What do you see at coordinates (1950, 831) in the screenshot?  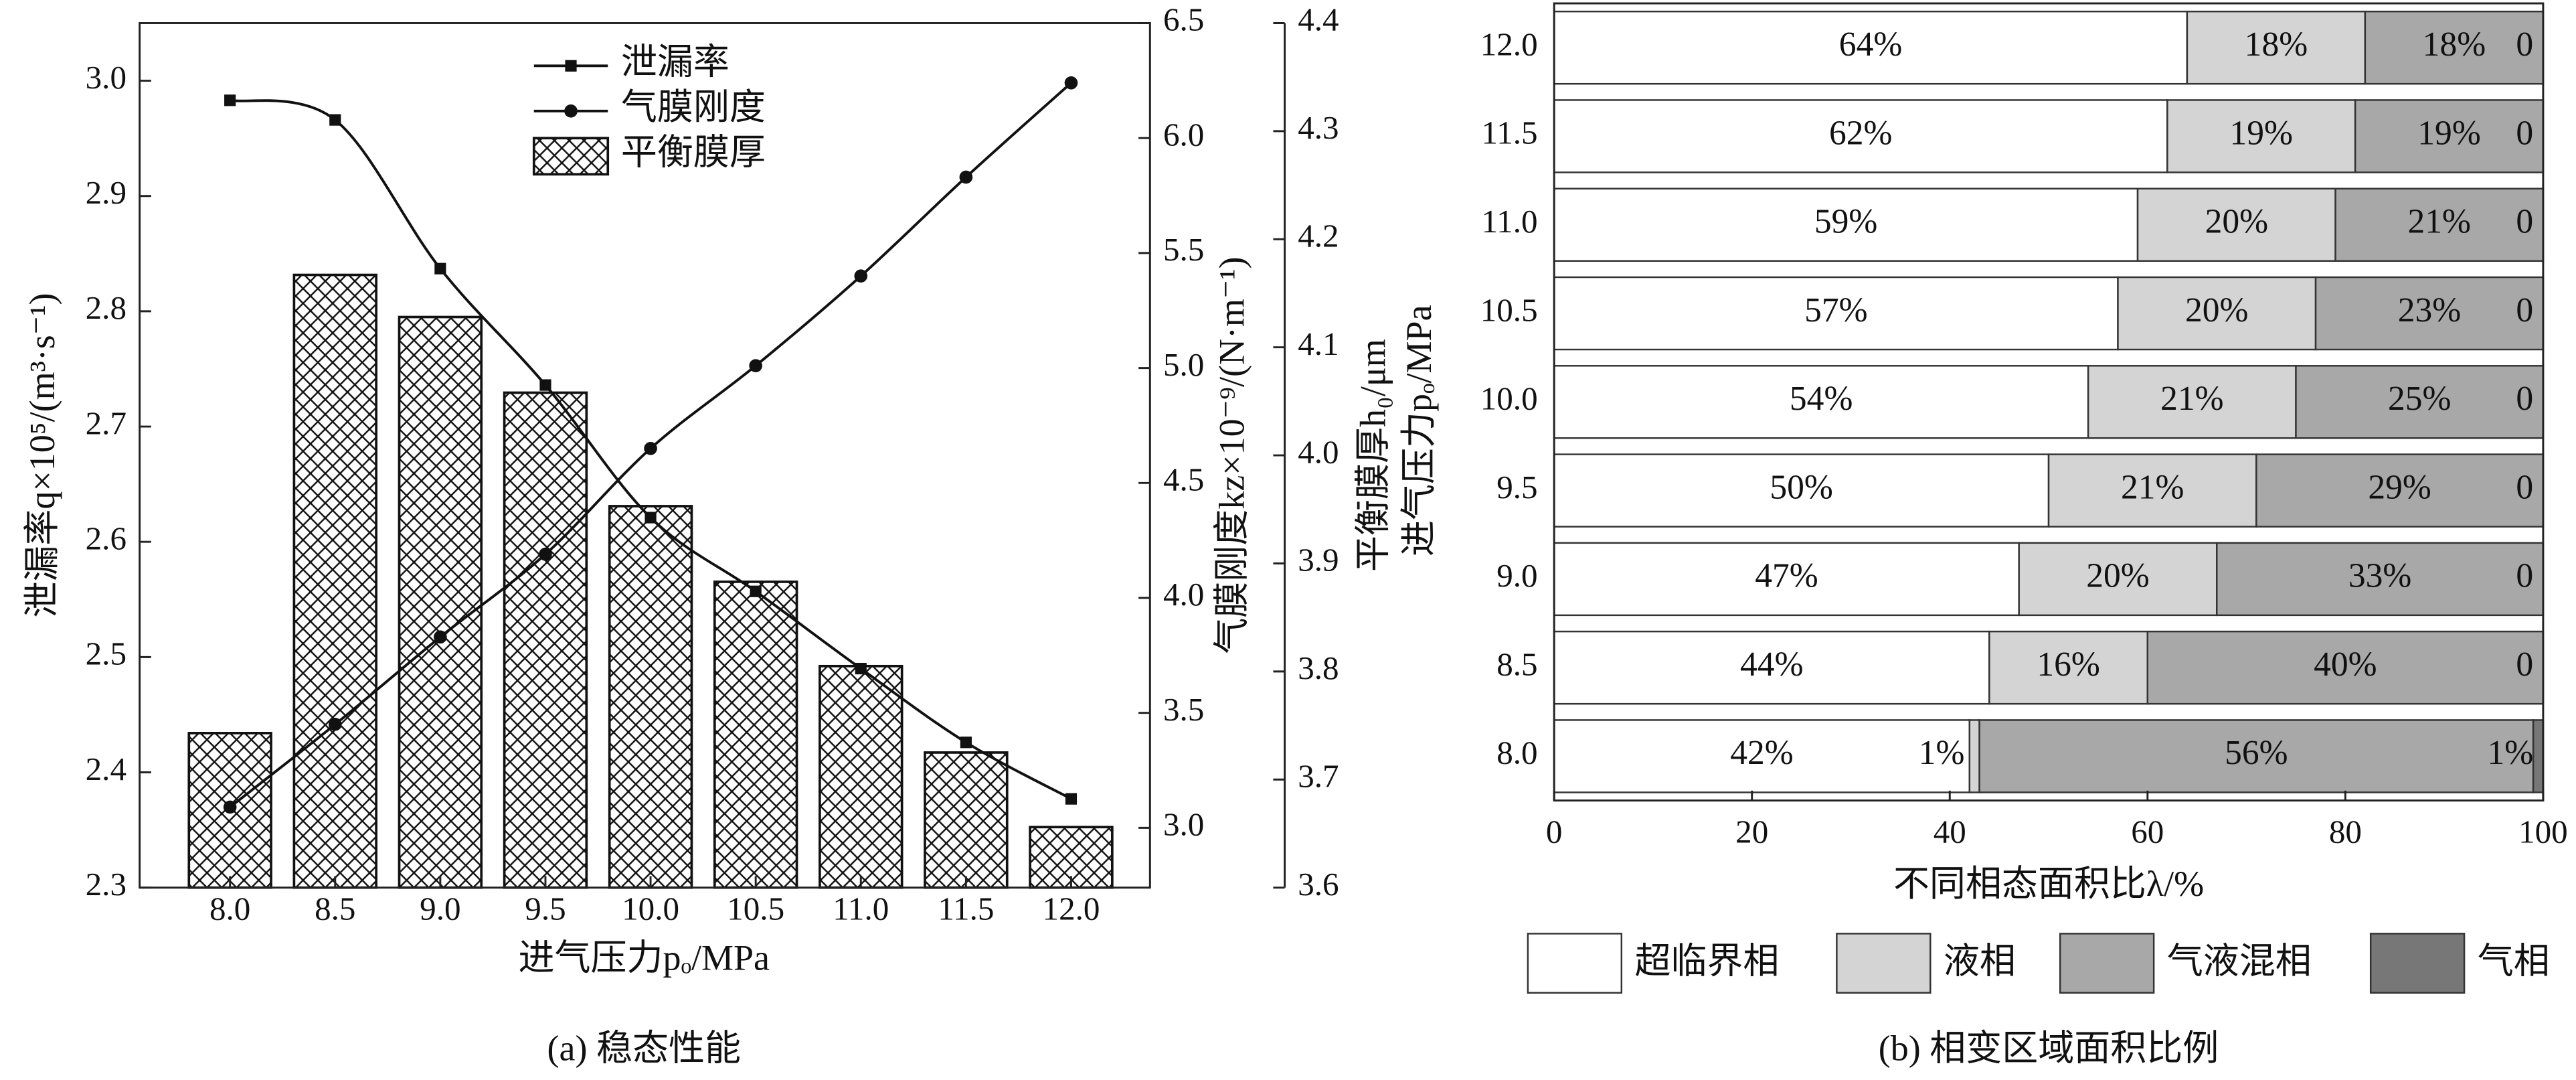 I see `x-tick-label: 40` at bounding box center [1950, 831].